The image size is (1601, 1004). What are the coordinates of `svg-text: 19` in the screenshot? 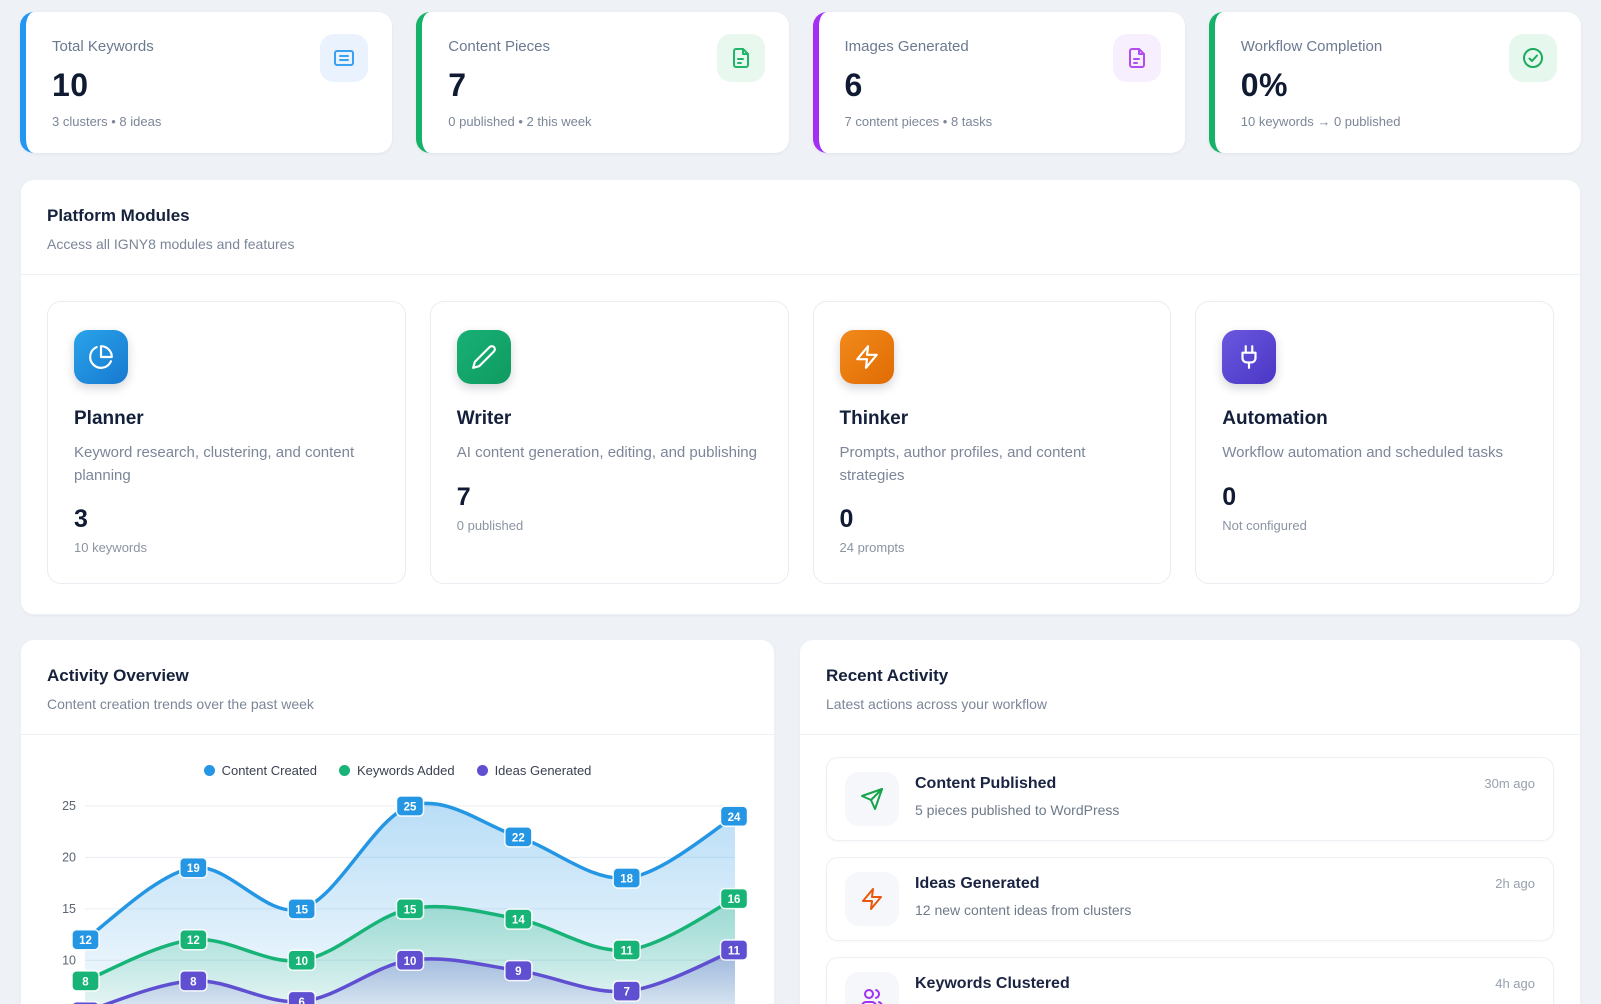 It's located at (193, 869).